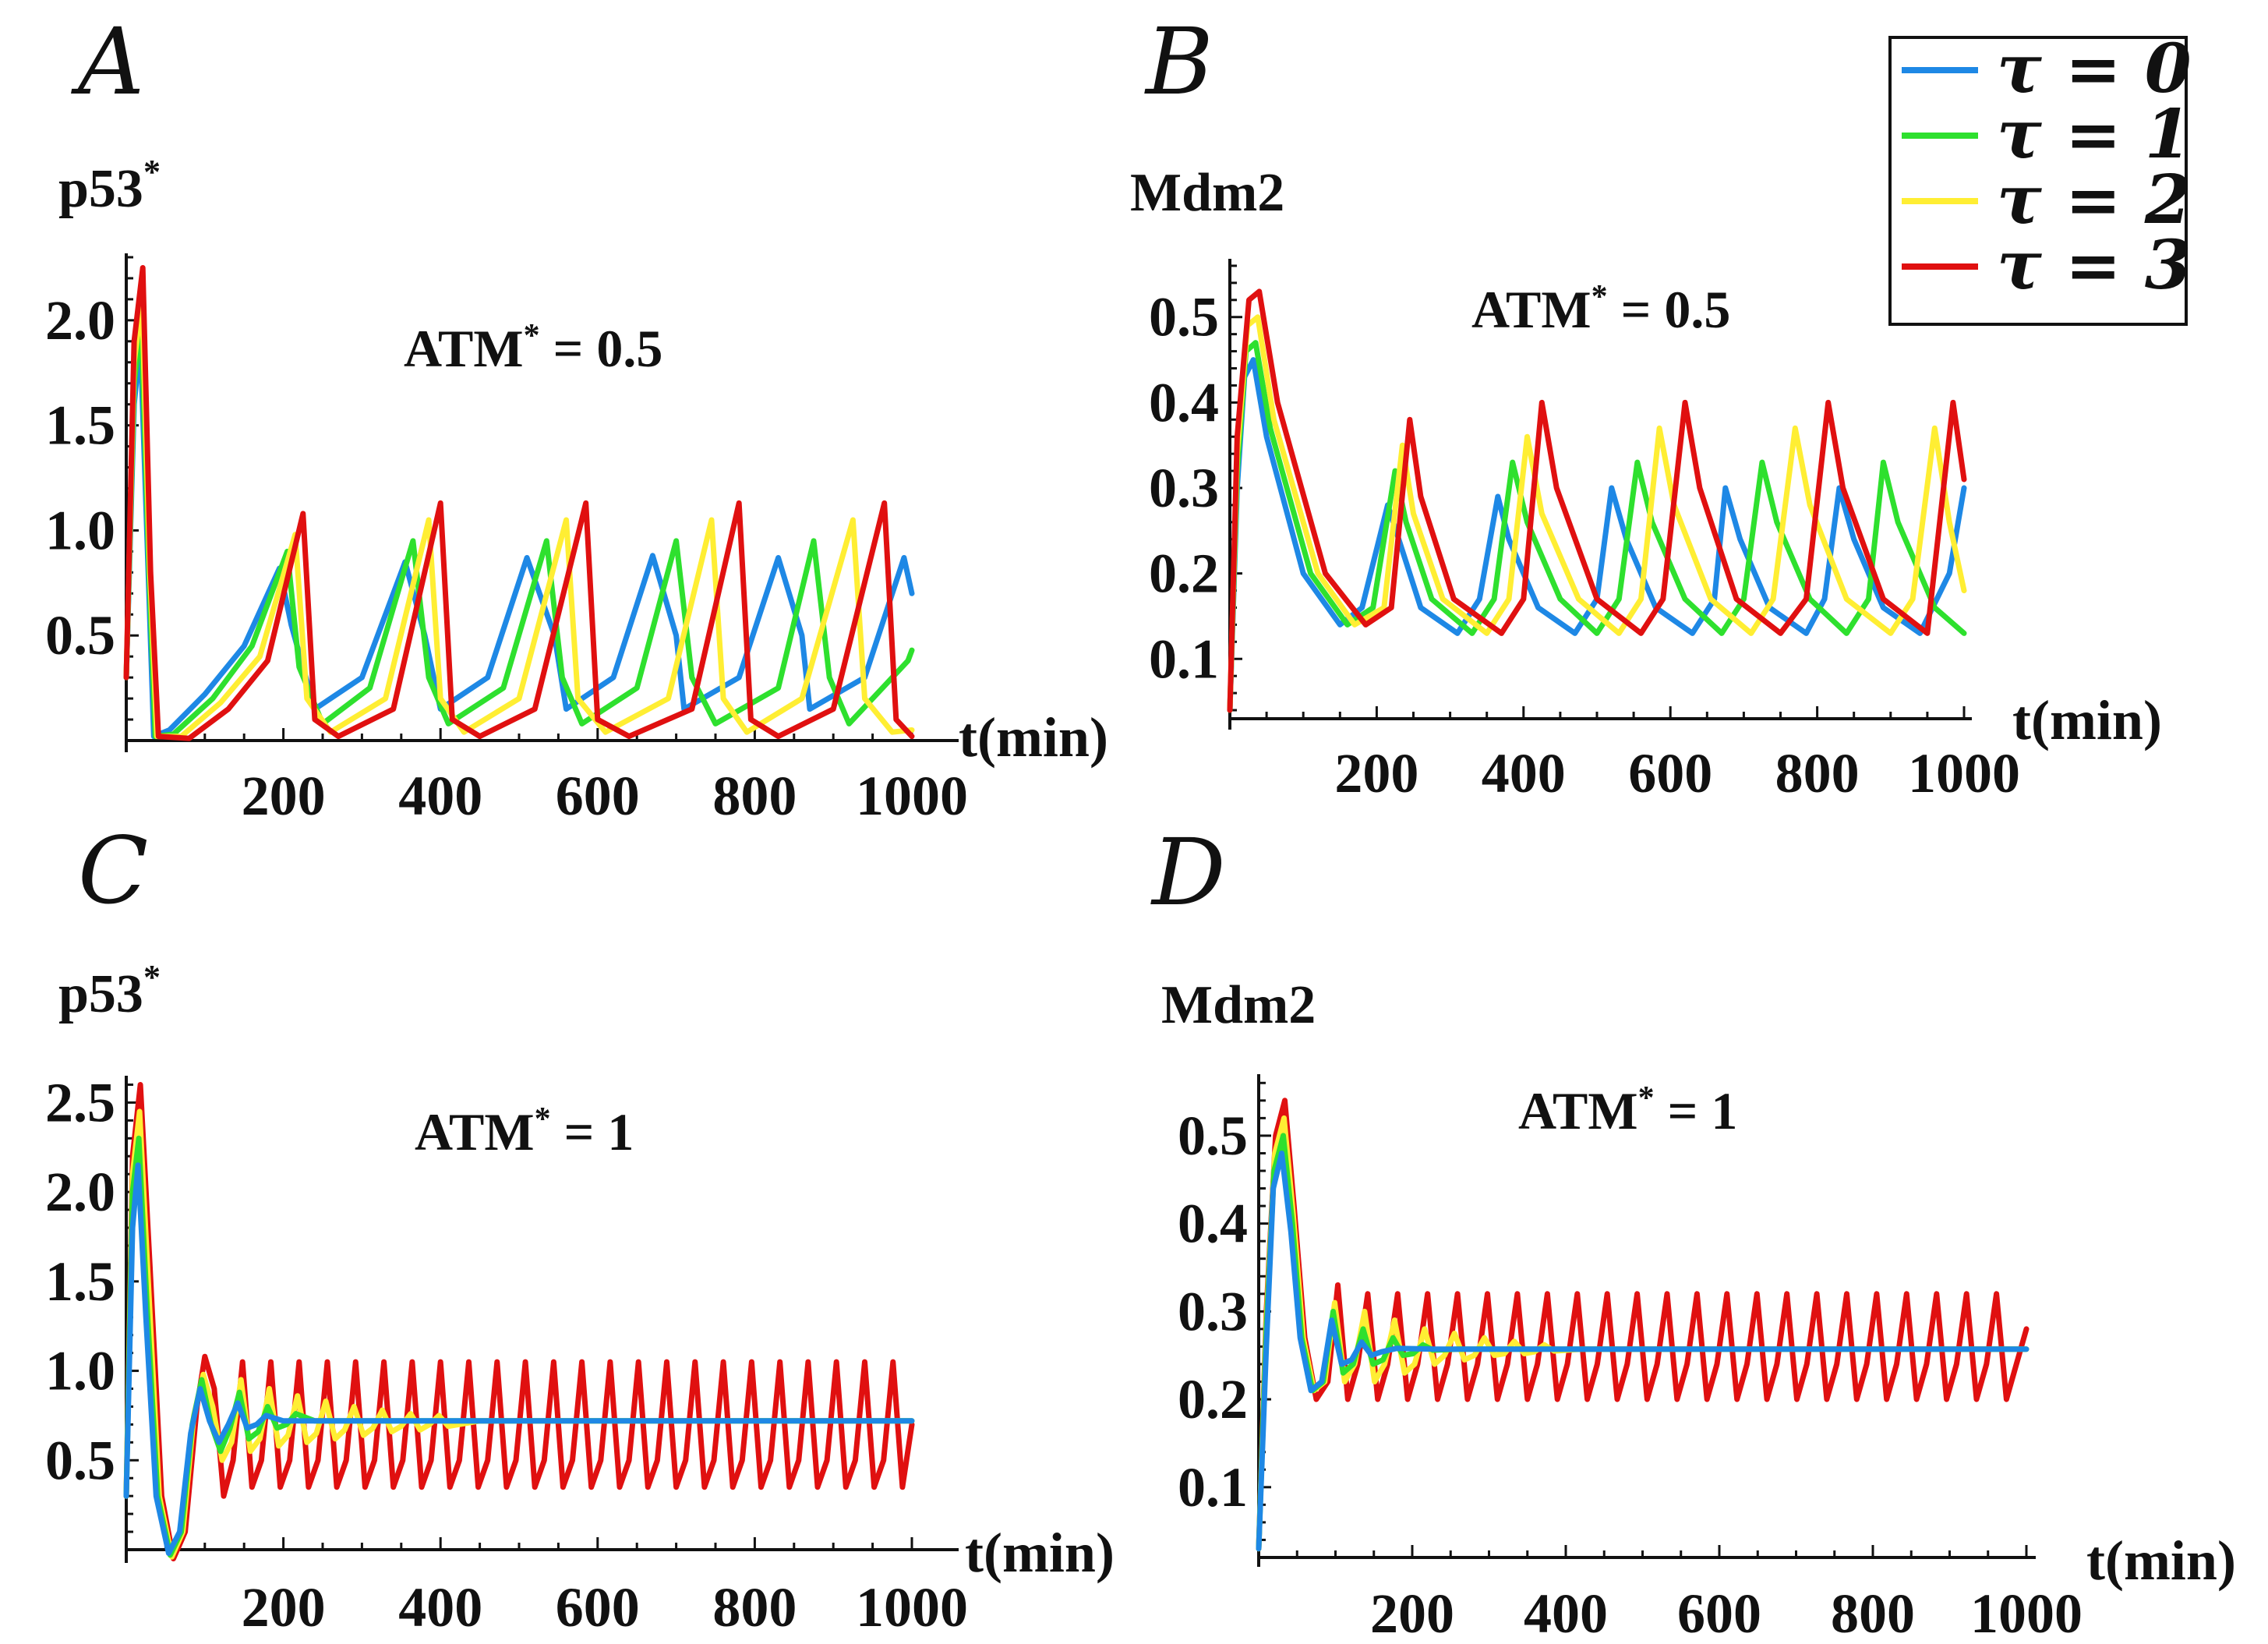  What do you see at coordinates (1376, 773) in the screenshot?
I see `panel-b-xtick-label: 200` at bounding box center [1376, 773].